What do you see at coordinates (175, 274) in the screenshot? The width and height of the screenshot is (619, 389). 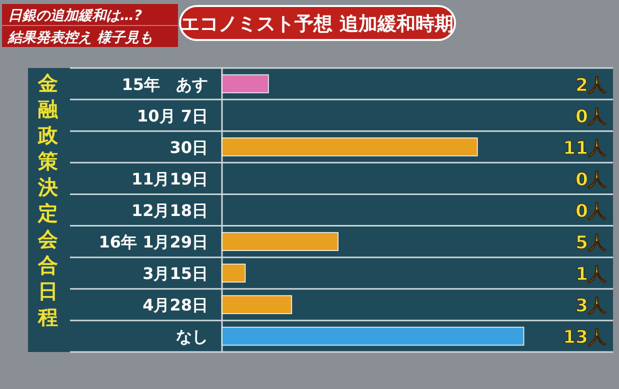 I see `y-tick-label: 3月15日` at bounding box center [175, 274].